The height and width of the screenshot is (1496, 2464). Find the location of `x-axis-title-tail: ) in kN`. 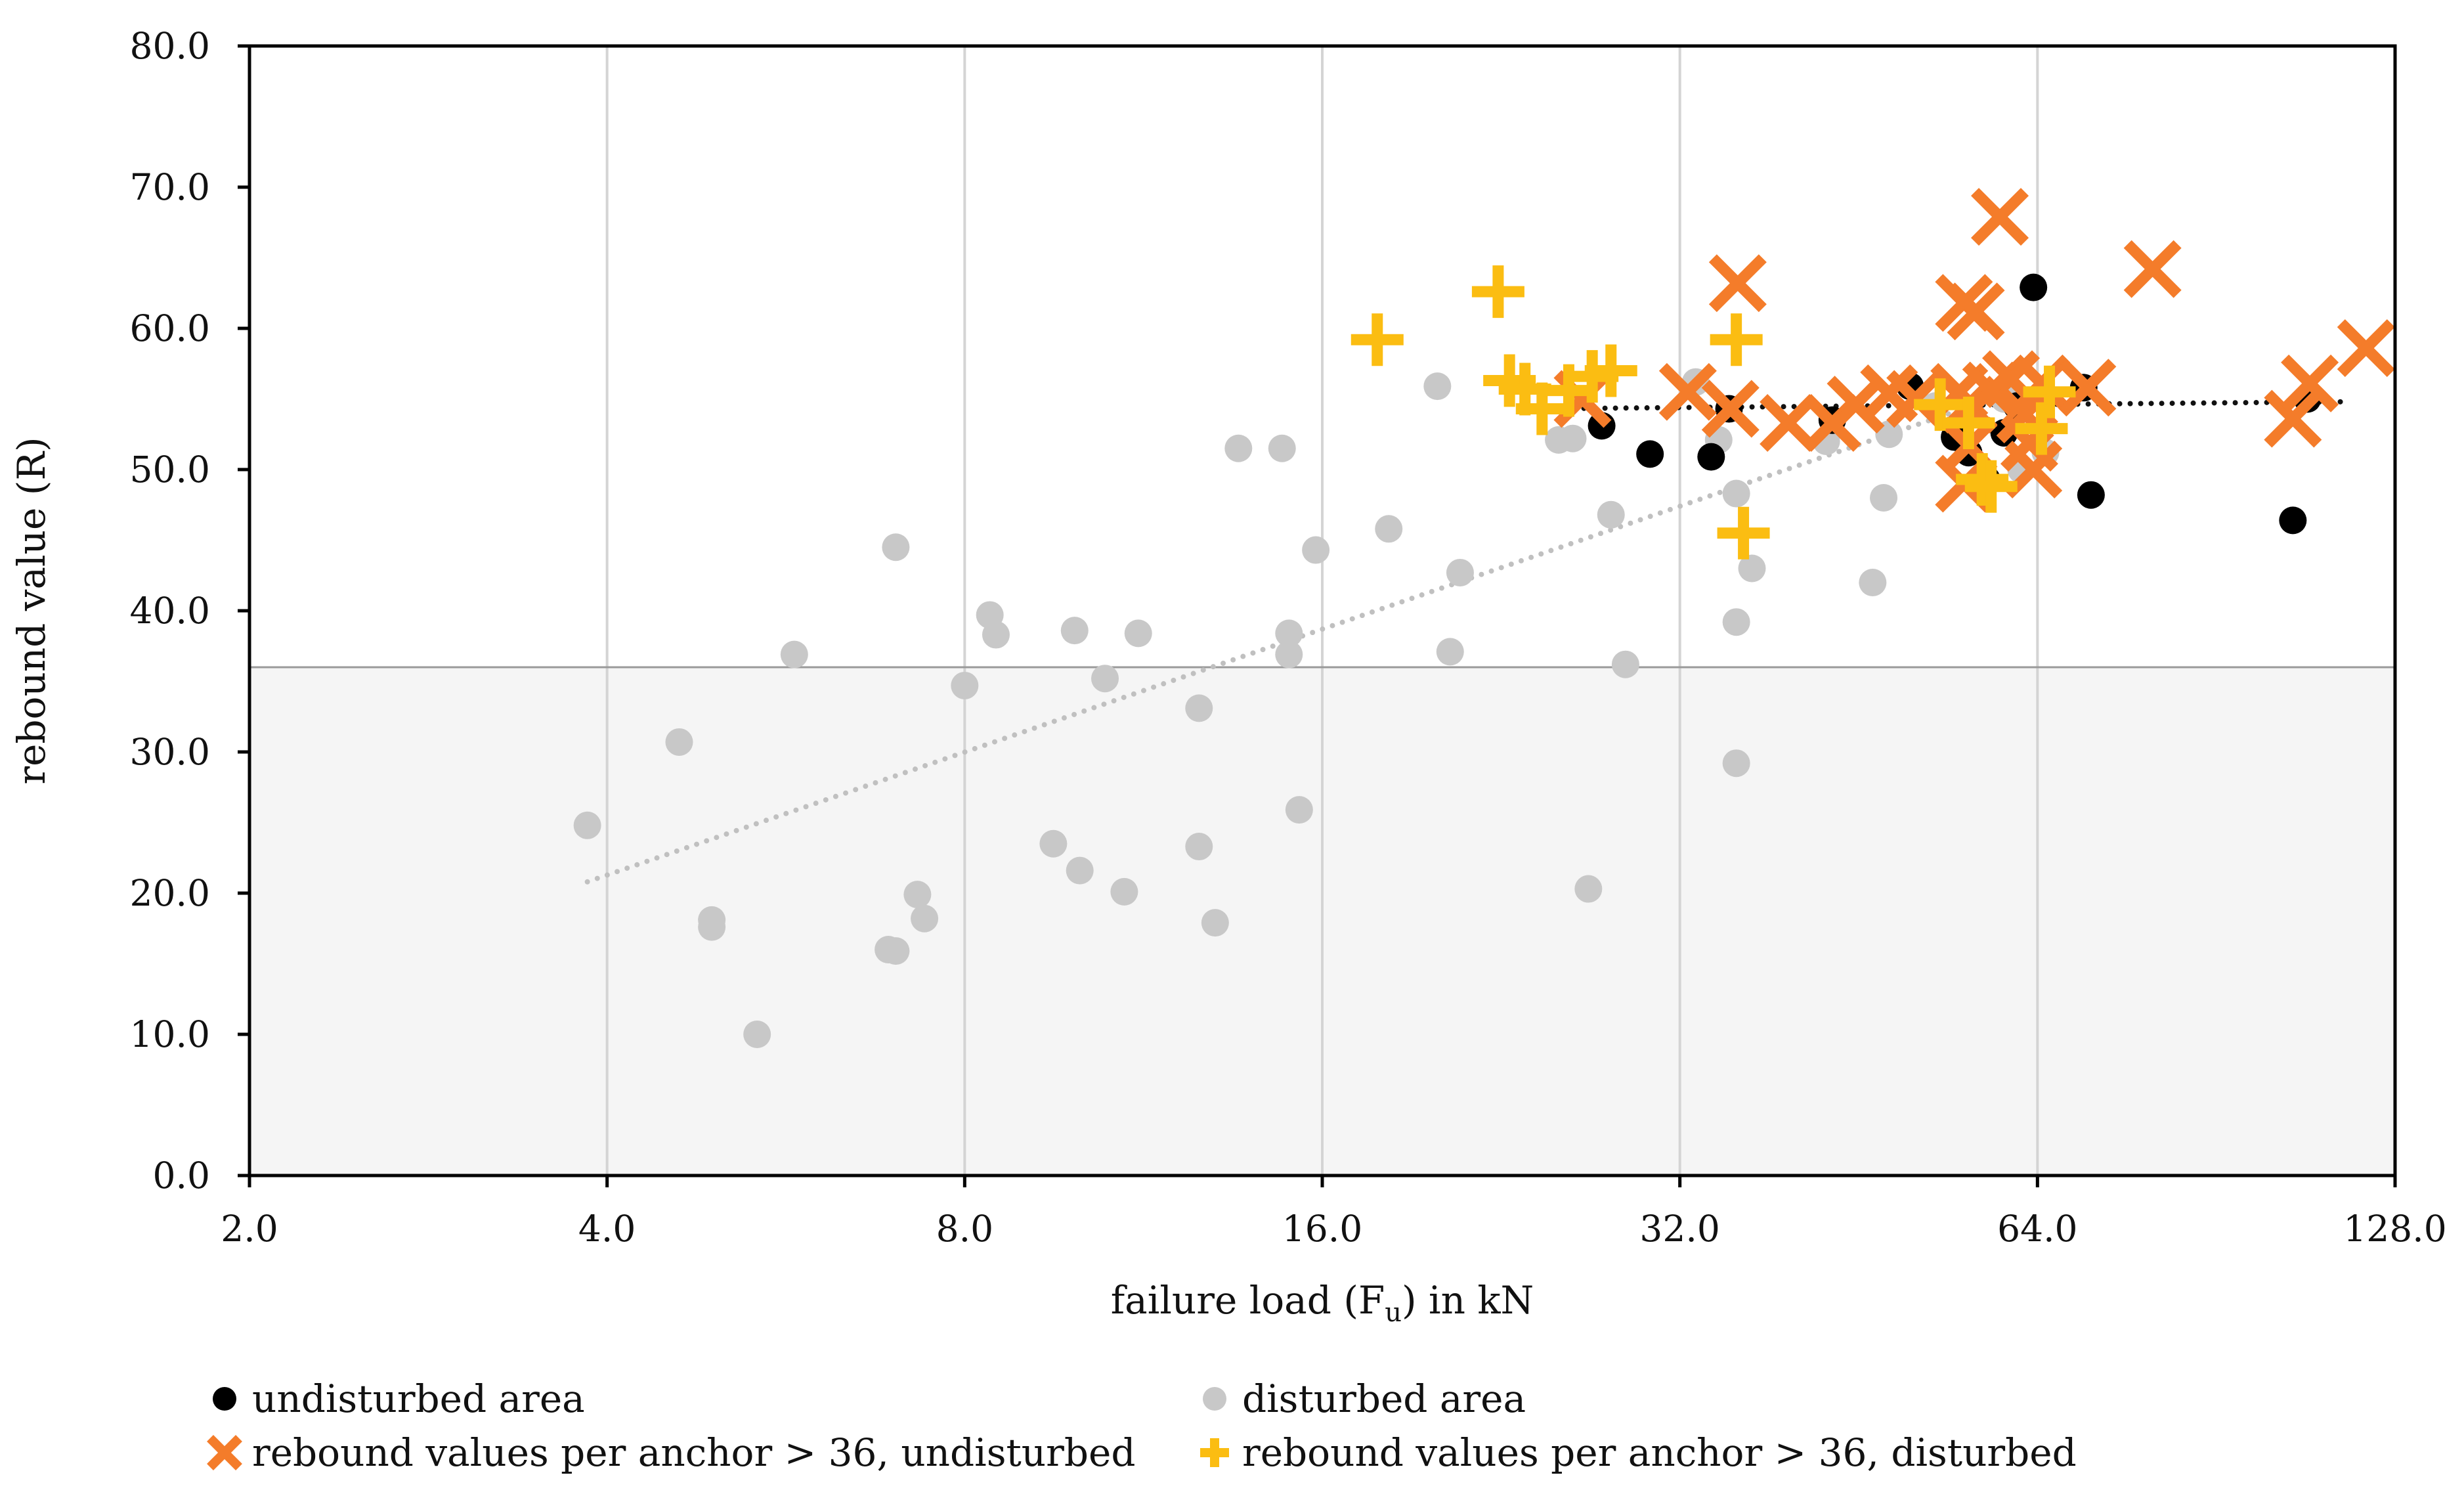

x-axis-title-tail: ) in kN is located at coordinates (1468, 1300).